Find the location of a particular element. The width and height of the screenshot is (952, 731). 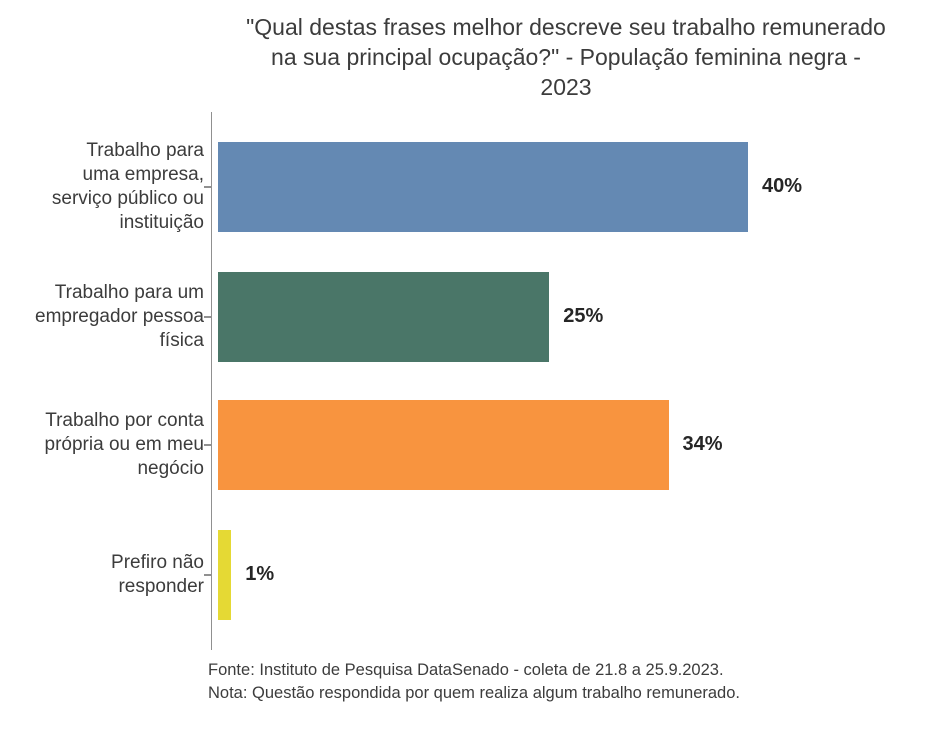

category-label-2: Trabalho para um empregador pessoa física is located at coordinates (119, 316).